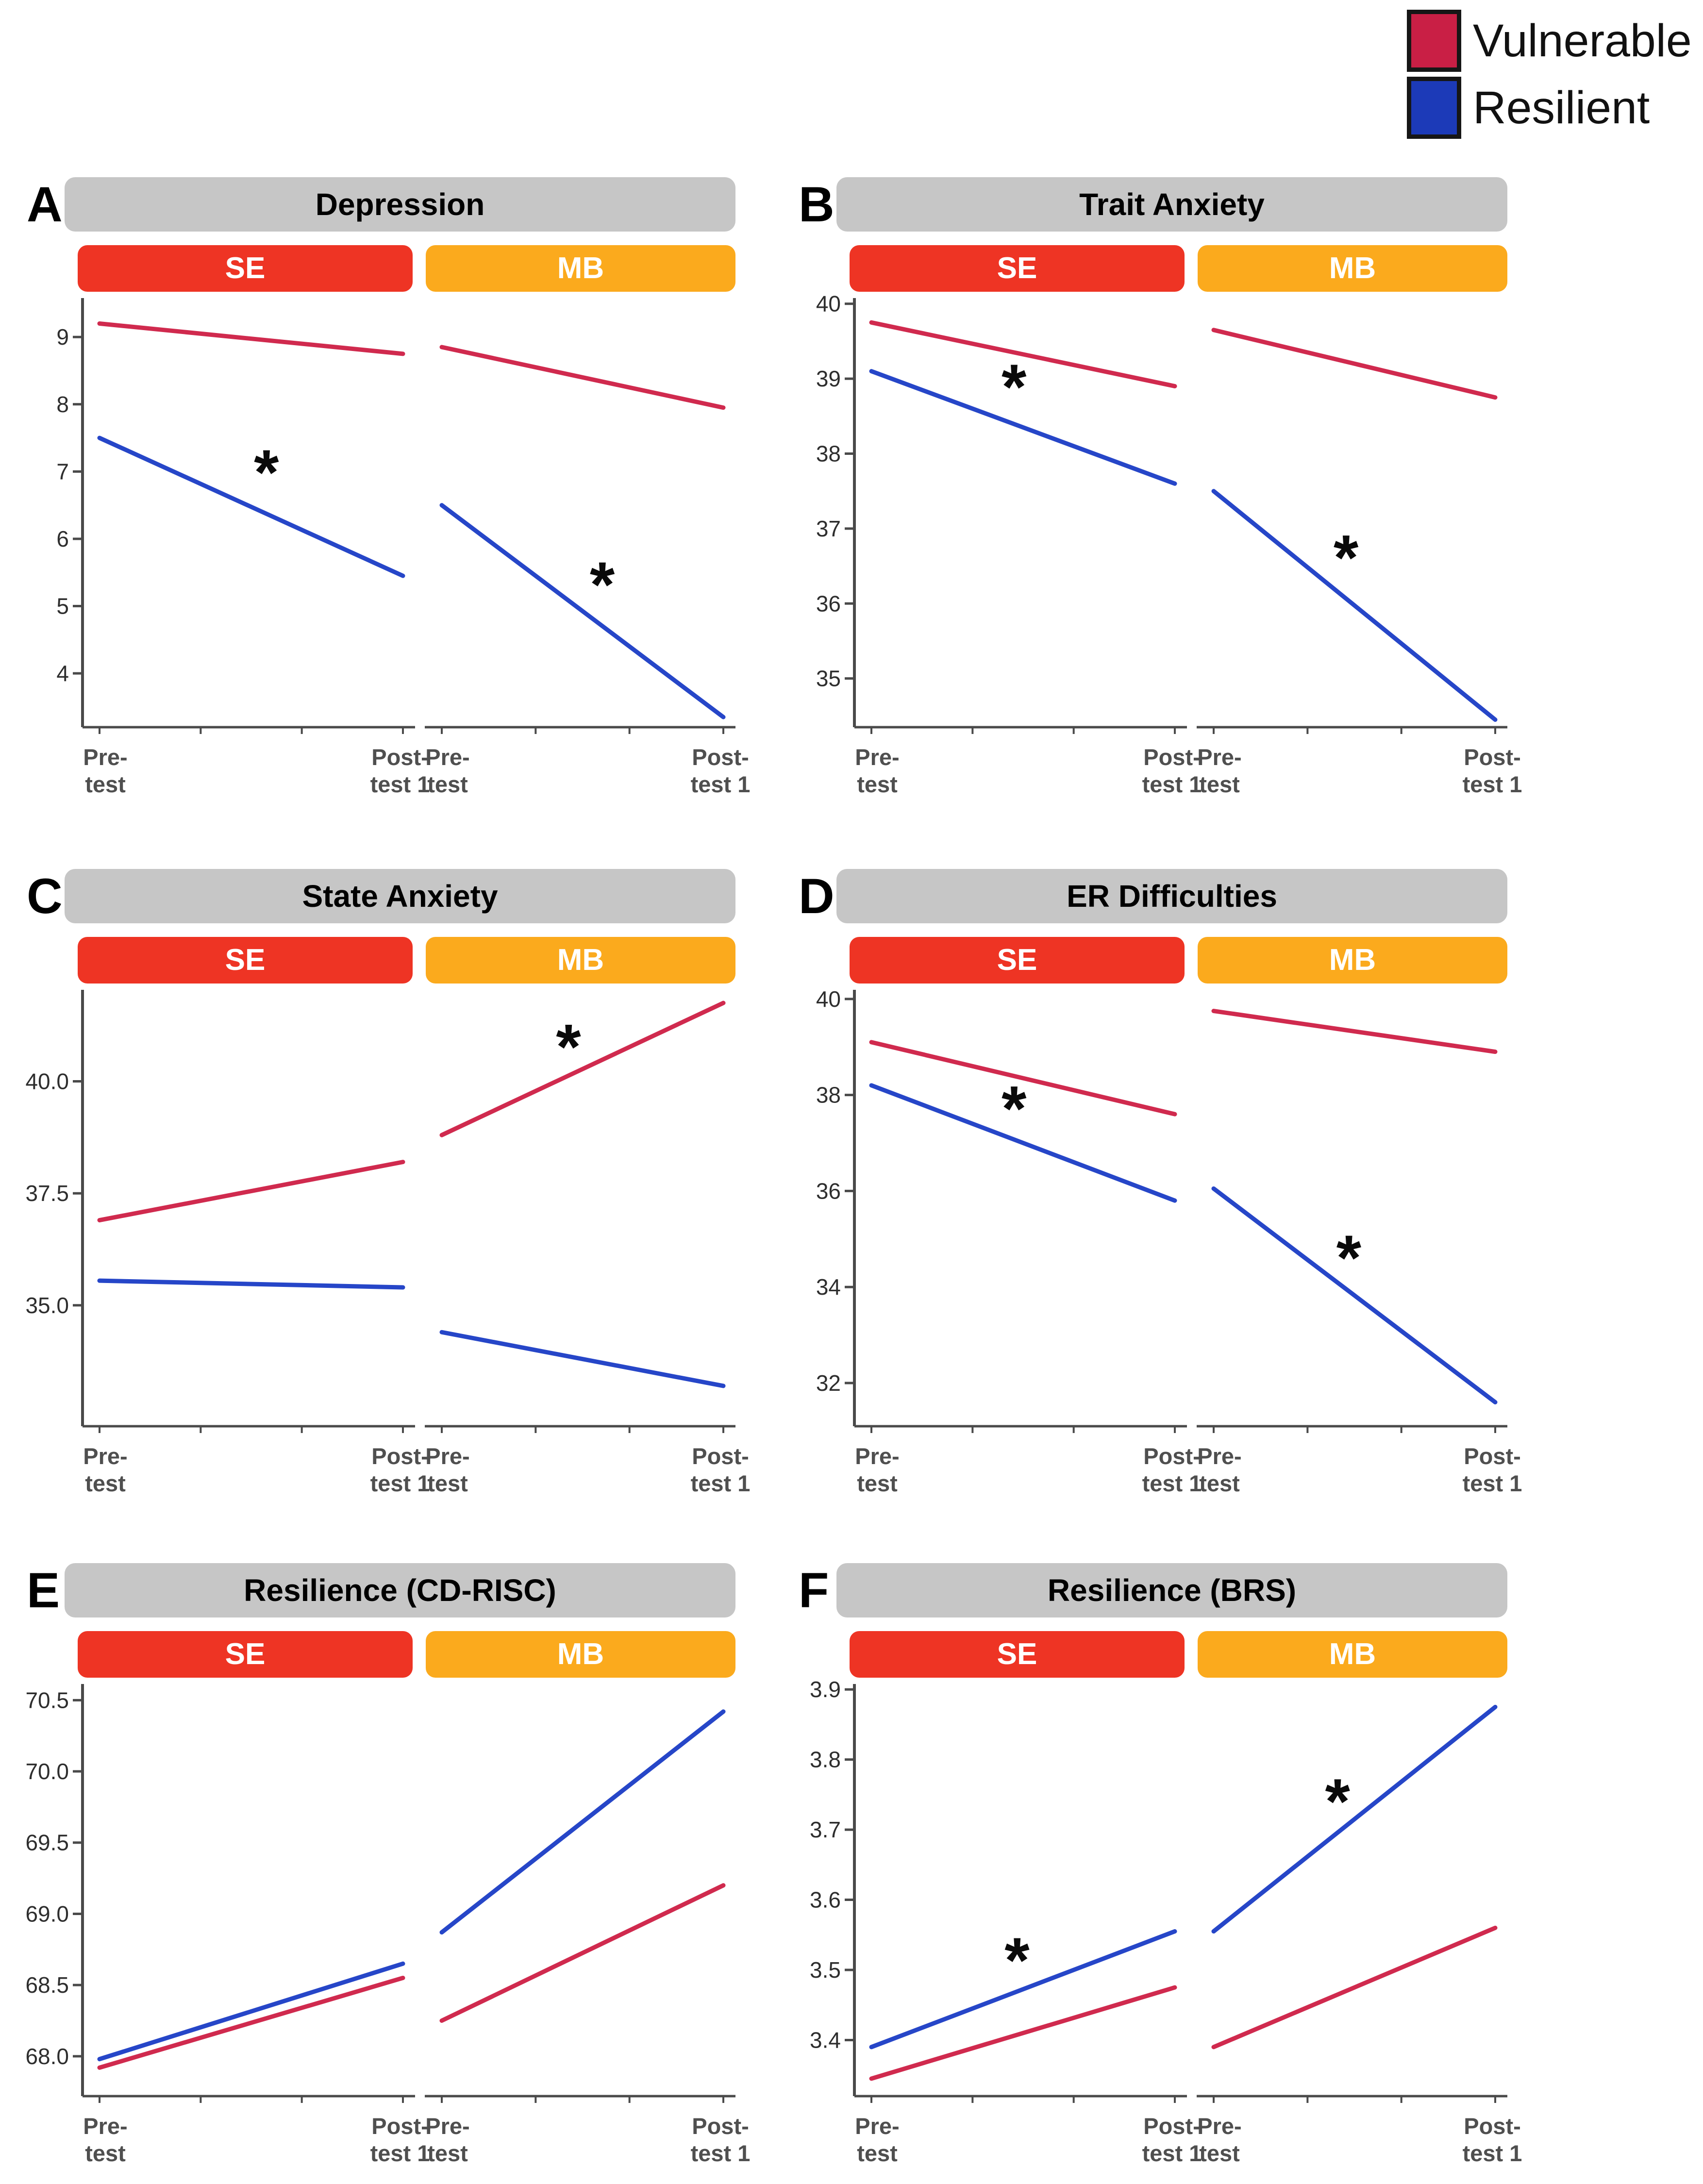  I want to click on vulnerable-line-mb-f, so click(1355, 1987).